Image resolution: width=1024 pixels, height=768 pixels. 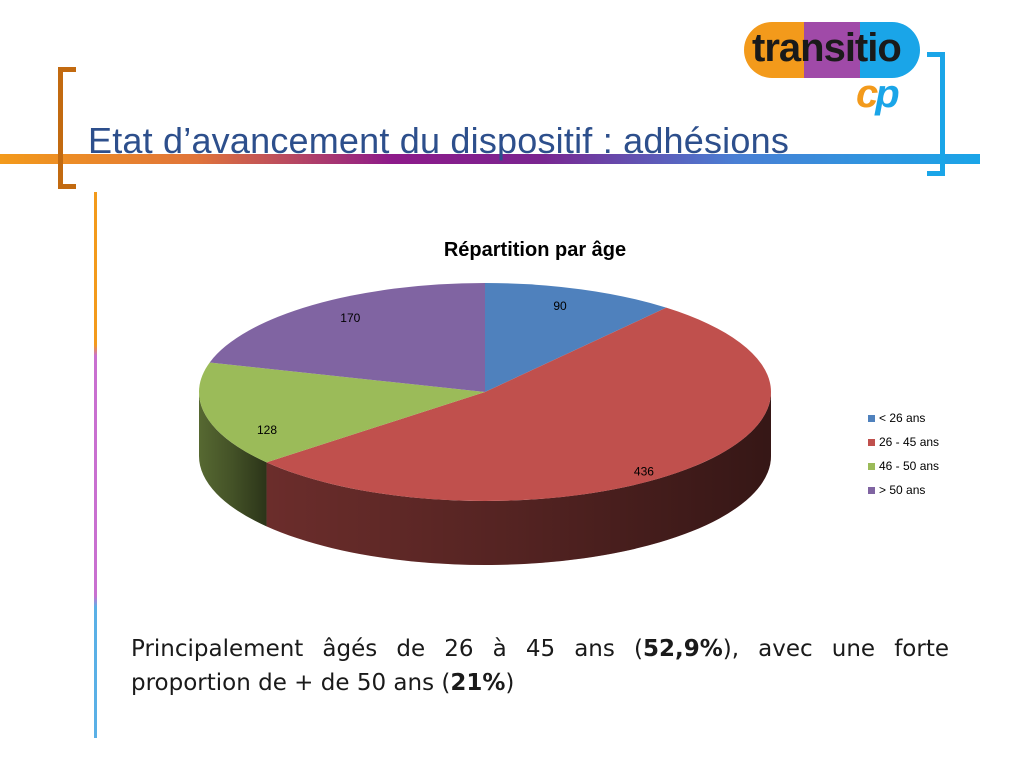 I want to click on percent-26-45: 52,9%, so click(x=682, y=649).